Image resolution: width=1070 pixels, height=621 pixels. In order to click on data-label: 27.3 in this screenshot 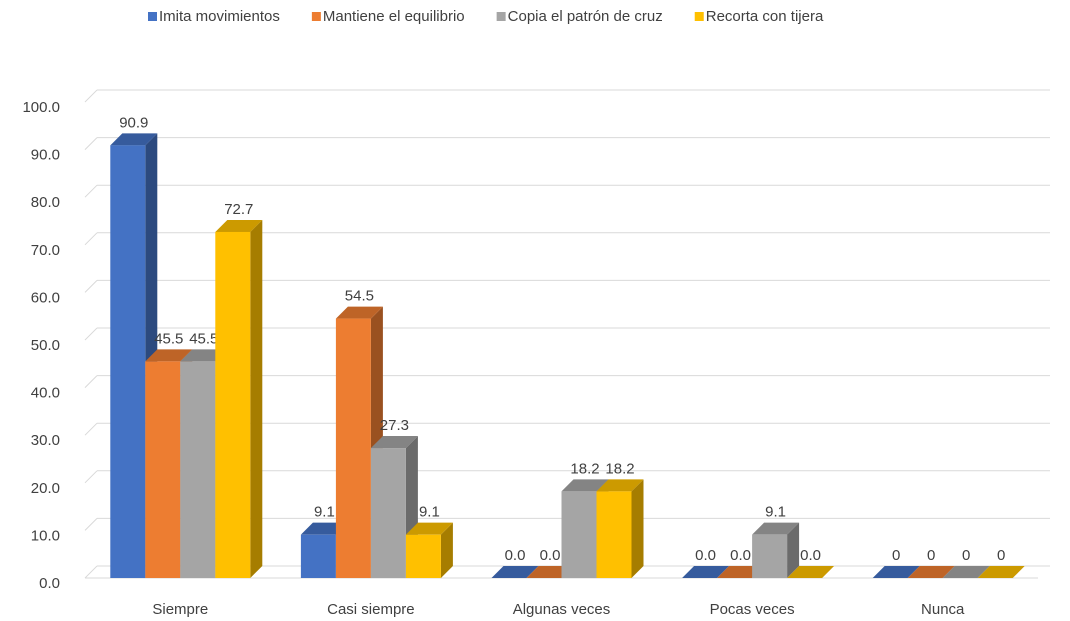, I will do `click(394, 425)`.